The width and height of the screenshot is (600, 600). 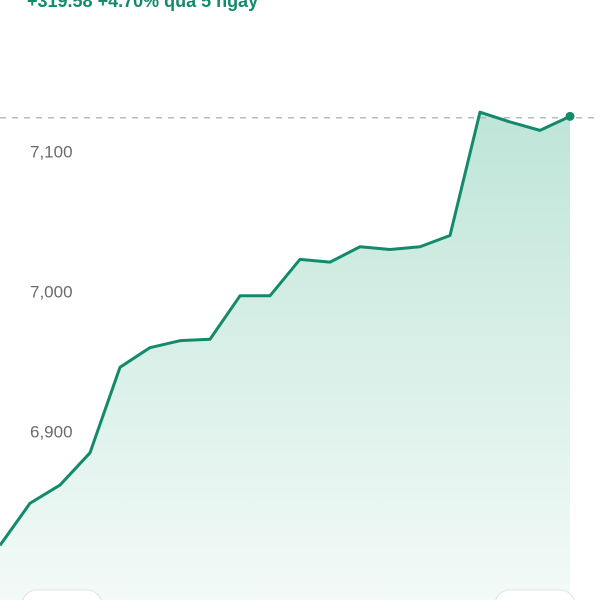 I want to click on y-tick-label: 7,100, so click(x=51, y=151).